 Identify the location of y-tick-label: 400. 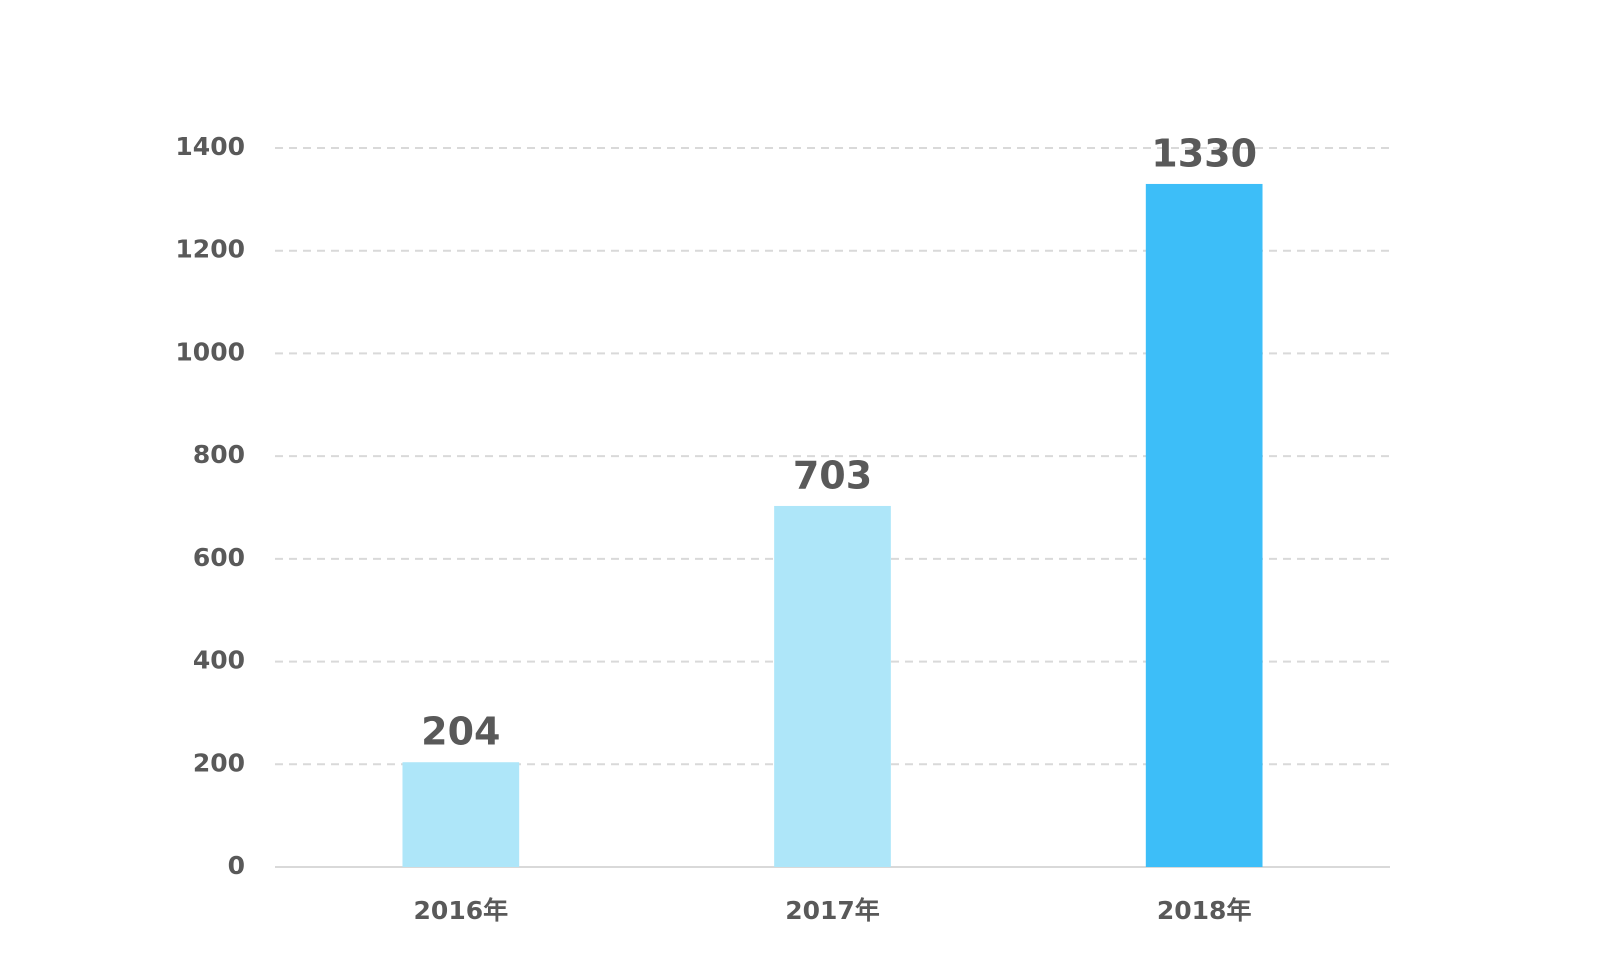
(219, 660).